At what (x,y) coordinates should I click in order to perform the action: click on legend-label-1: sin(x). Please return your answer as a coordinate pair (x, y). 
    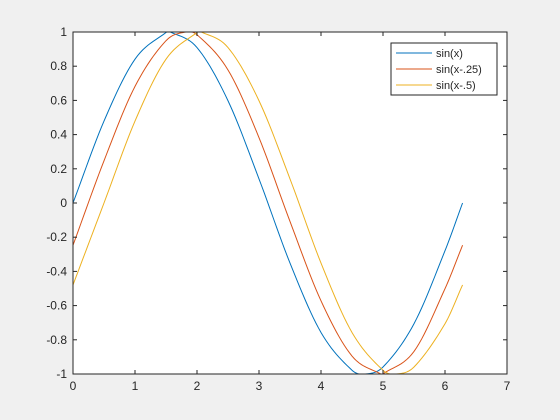
    Looking at the image, I should click on (449, 54).